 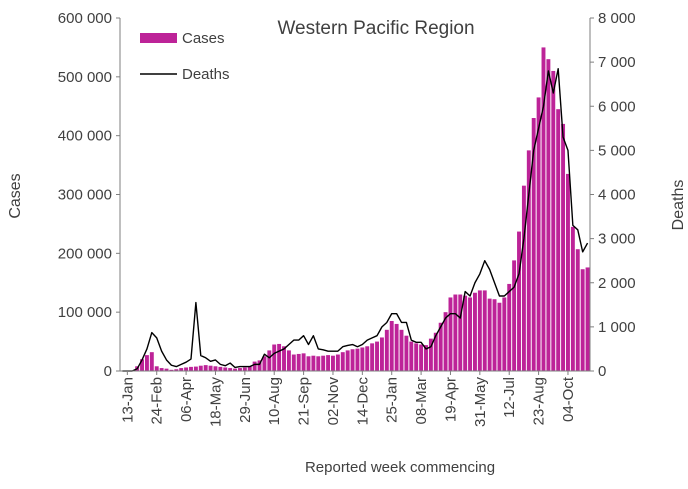 What do you see at coordinates (85, 195) in the screenshot?
I see `y-tick-label: 300 000` at bounding box center [85, 195].